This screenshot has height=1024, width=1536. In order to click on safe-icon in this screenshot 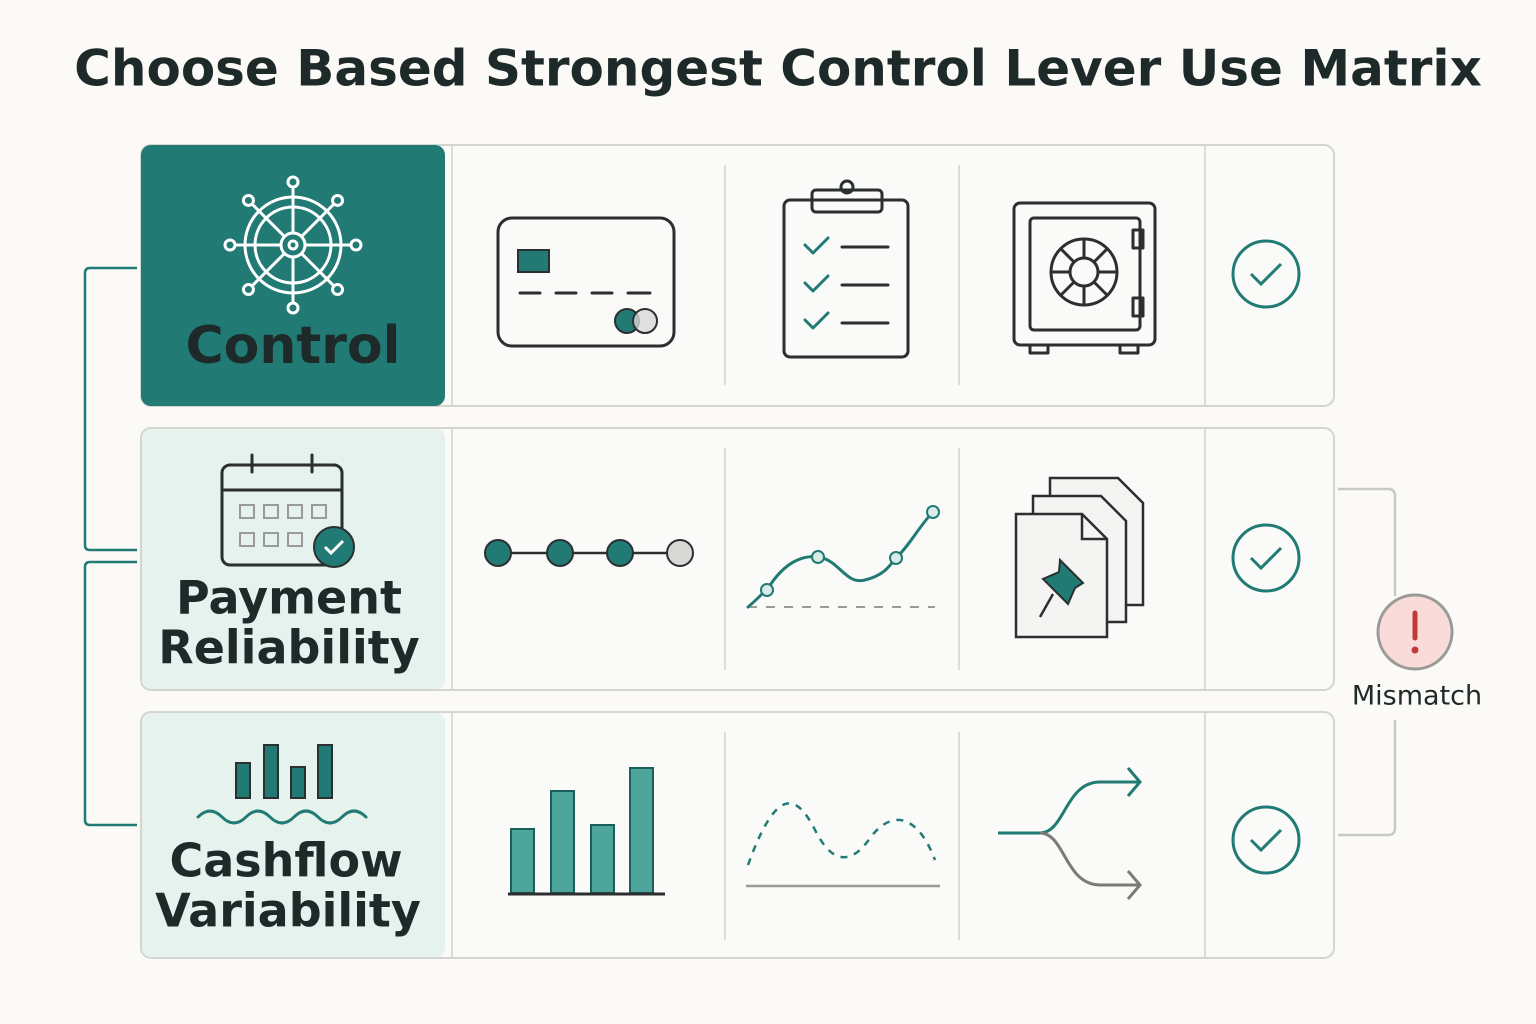, I will do `click(1084, 278)`.